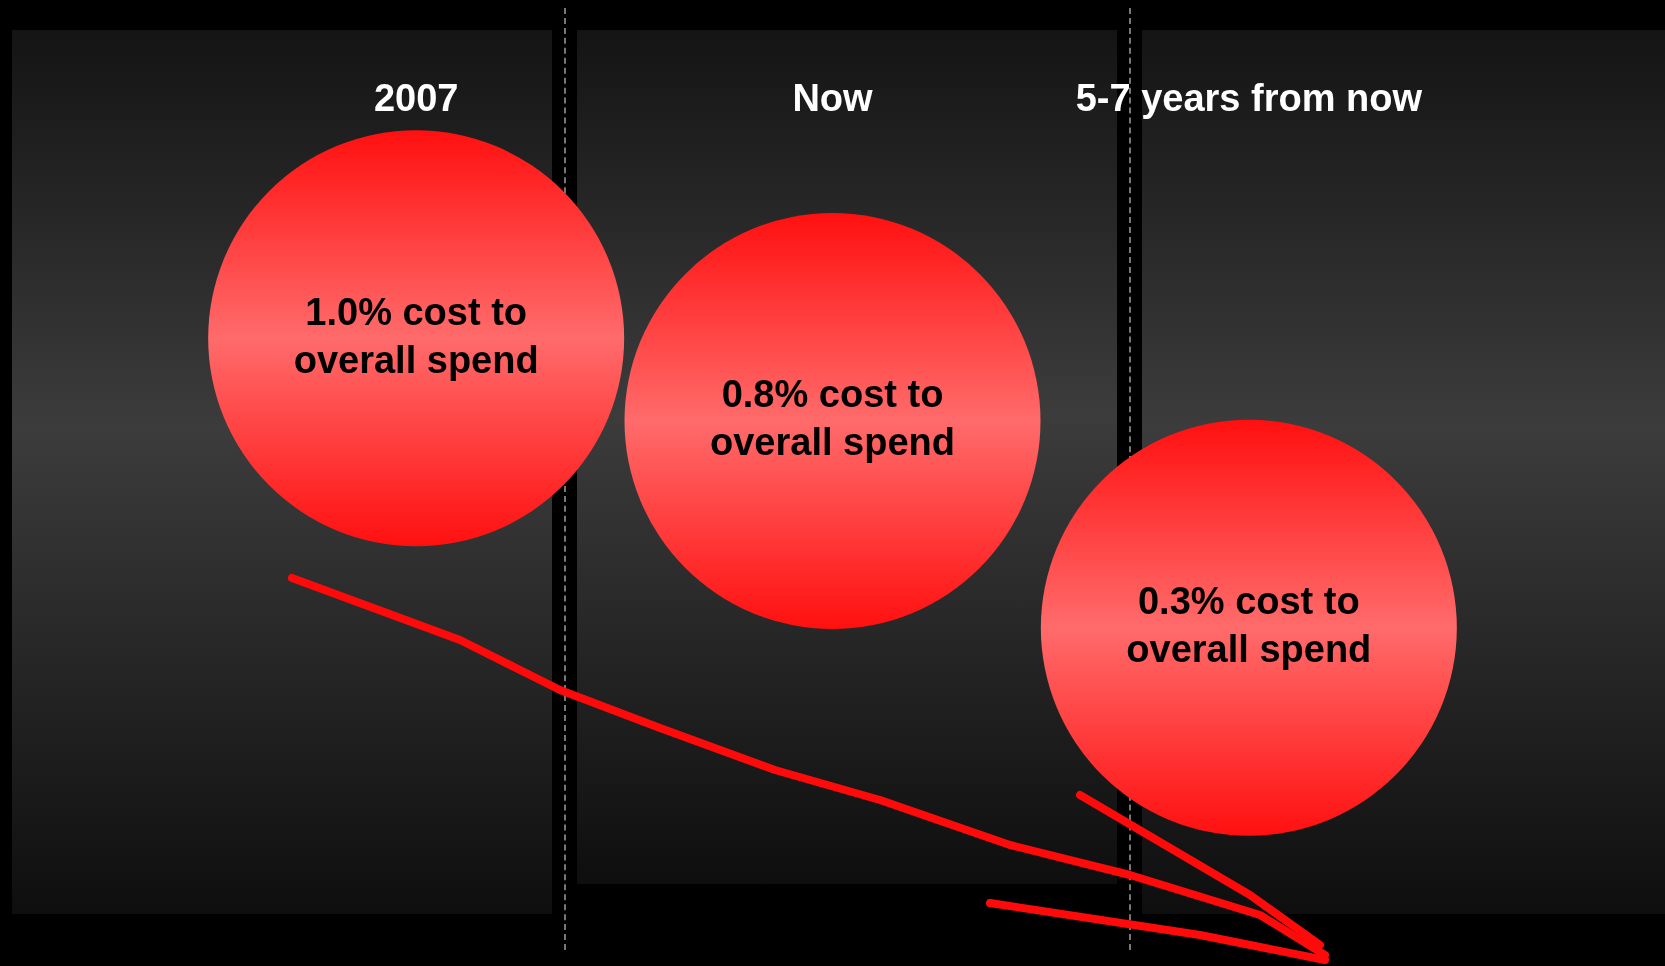 The image size is (1665, 966). Describe the element at coordinates (1249, 98) in the screenshot. I see `category-label: 5-7 years from now` at that location.